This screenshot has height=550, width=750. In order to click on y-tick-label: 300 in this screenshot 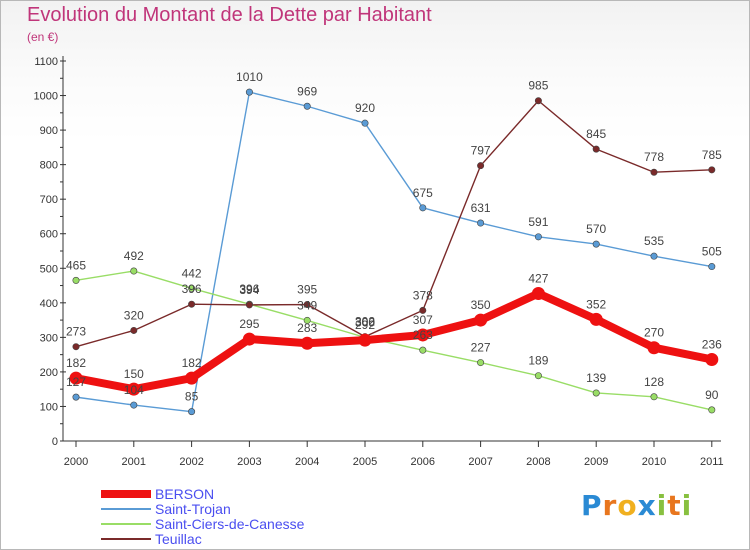, I will do `click(49, 338)`.